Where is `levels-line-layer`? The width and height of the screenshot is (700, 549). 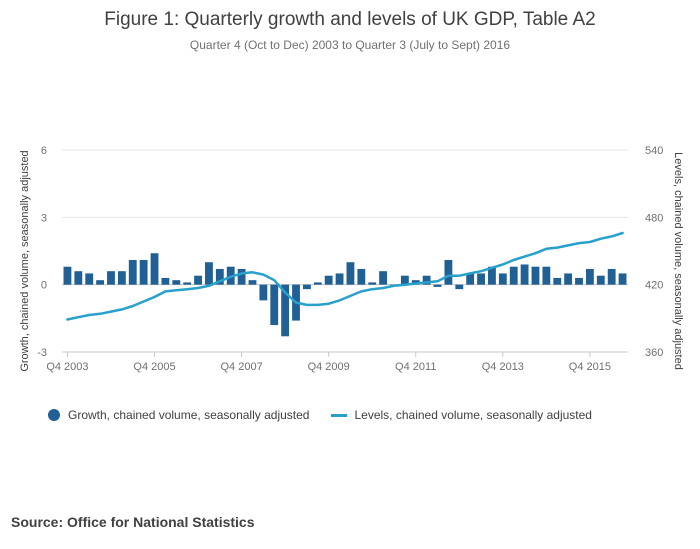 levels-line-layer is located at coordinates (345, 276).